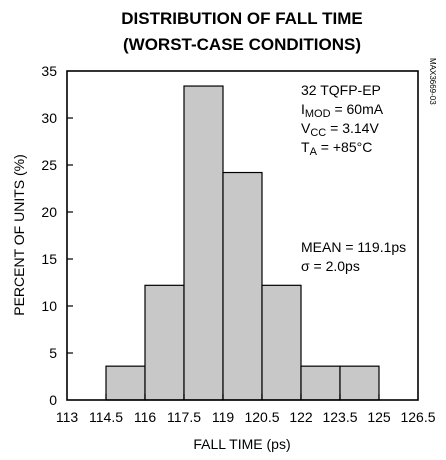  Describe the element at coordinates (106, 417) in the screenshot. I see `x-tick-label: 114.5` at that location.